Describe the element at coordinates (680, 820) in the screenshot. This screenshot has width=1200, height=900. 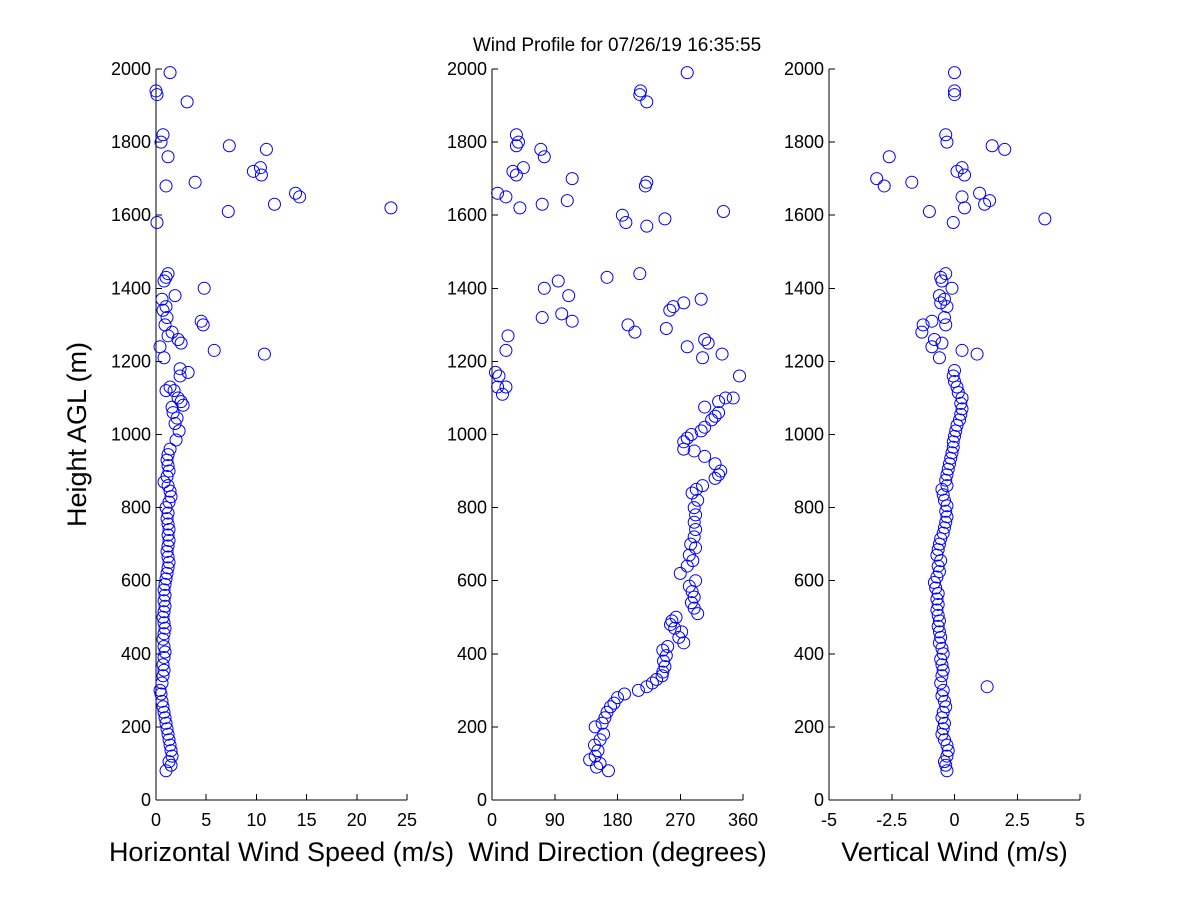
I see `x-tick-label: 270` at that location.